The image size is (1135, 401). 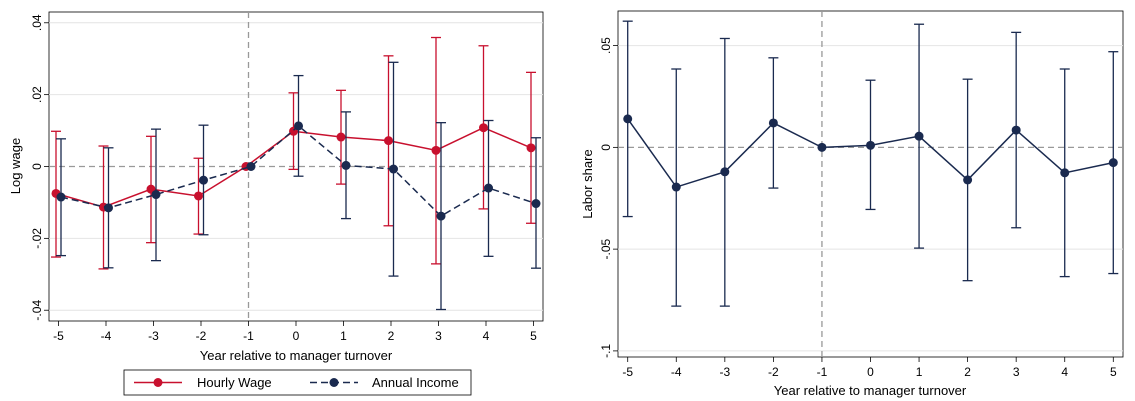 I want to click on y-tick-label: .02, so click(x=37, y=94).